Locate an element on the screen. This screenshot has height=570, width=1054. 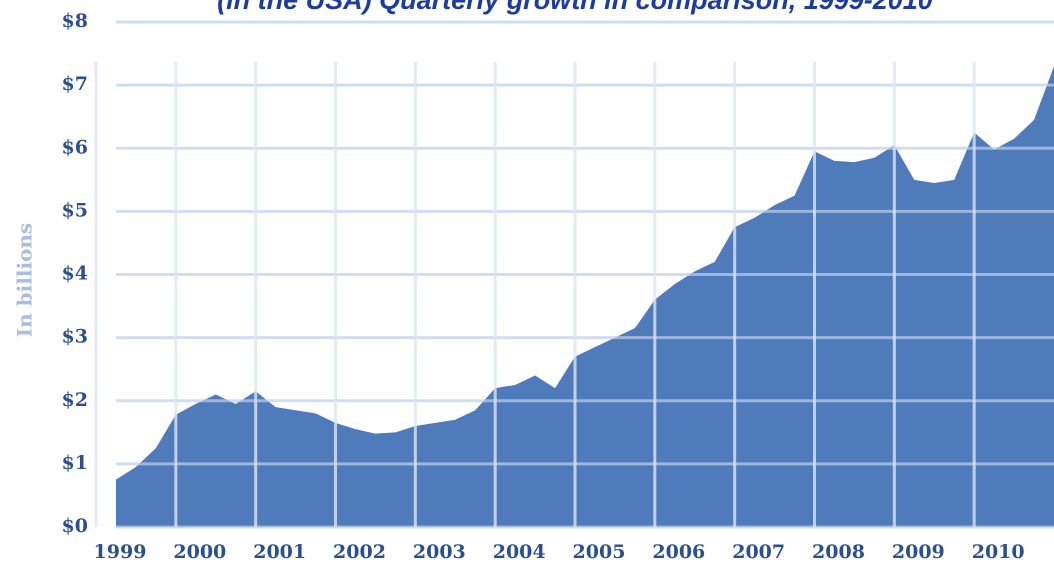
x-tick-label: 2004 is located at coordinates (519, 552).